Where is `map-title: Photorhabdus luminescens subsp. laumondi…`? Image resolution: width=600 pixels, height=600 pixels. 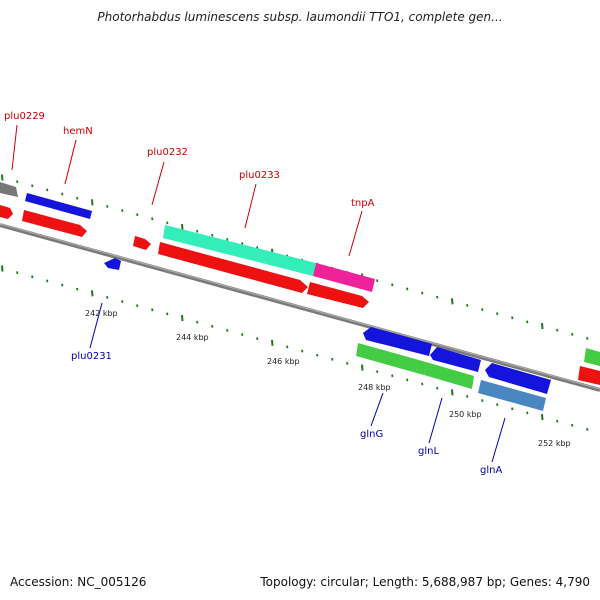 map-title: Photorhabdus luminescens subsp. laumondi… is located at coordinates (300, 17).